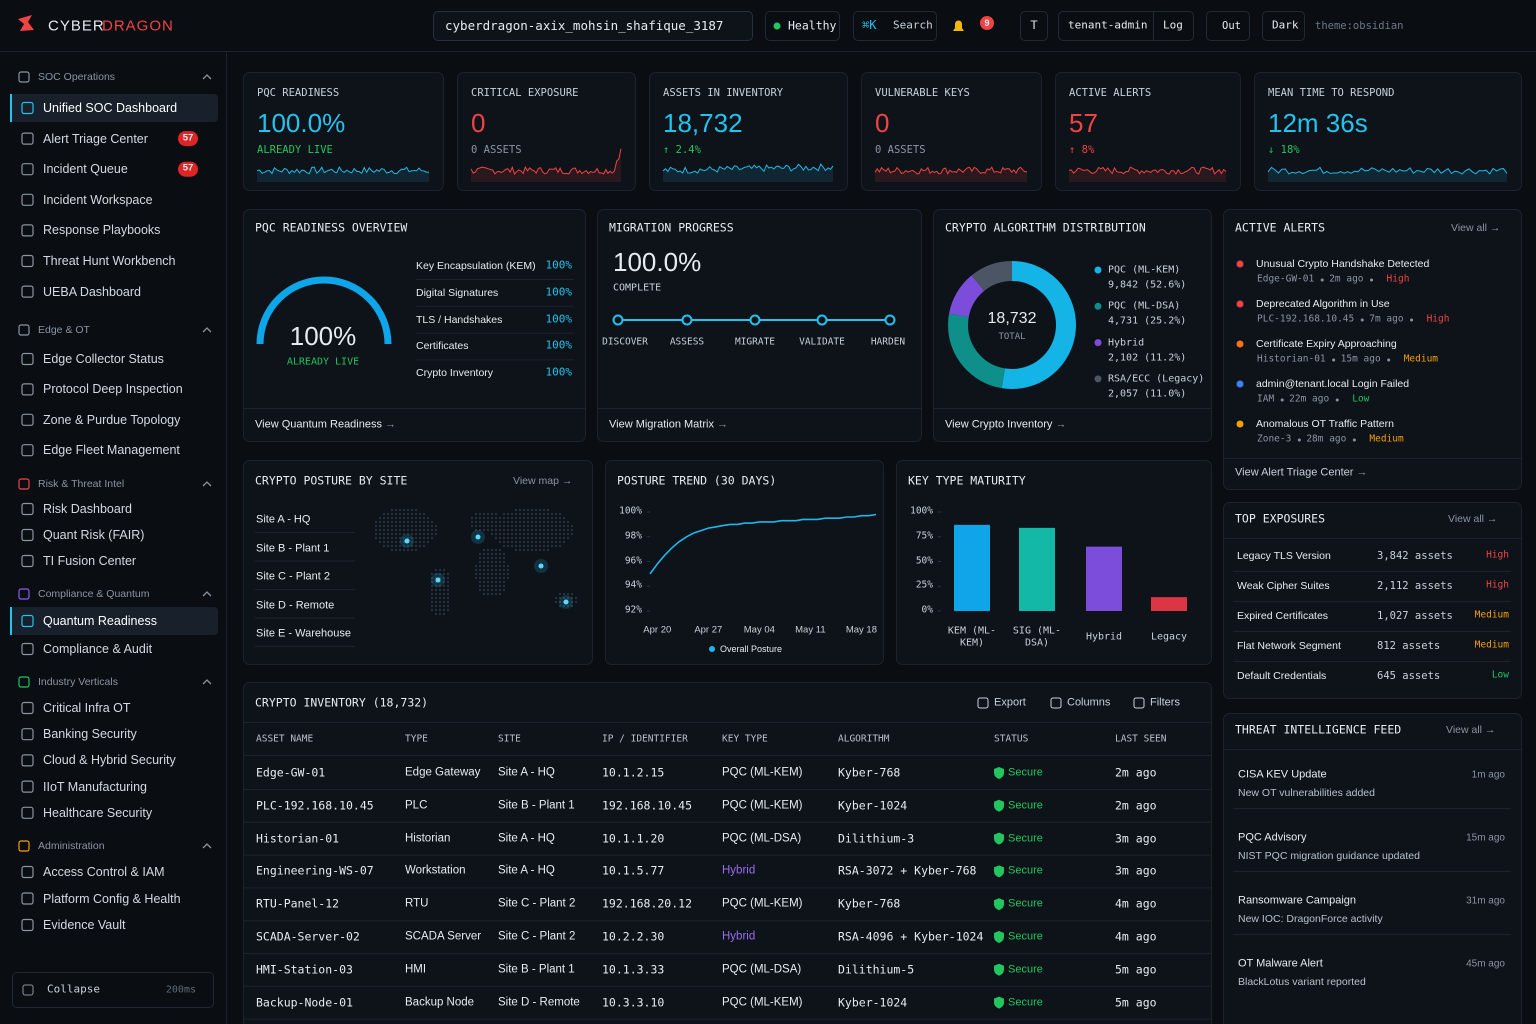  I want to click on alert-title: Unusual Crypto Handshake Detected, so click(1343, 263).